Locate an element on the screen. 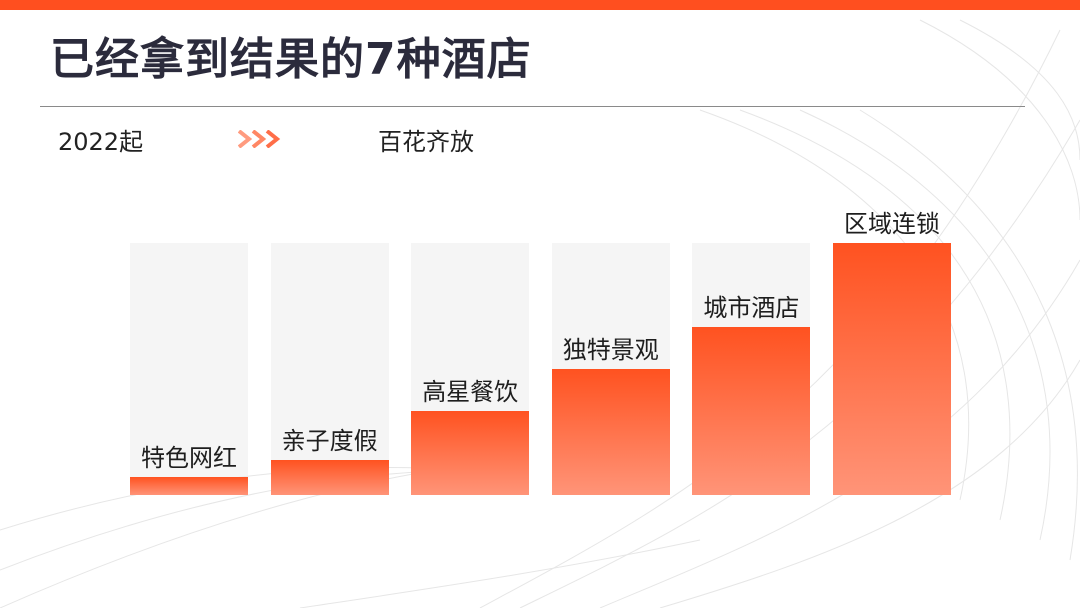 Image resolution: width=1080 pixels, height=608 pixels. bar-label: 独特景观 is located at coordinates (610, 350).